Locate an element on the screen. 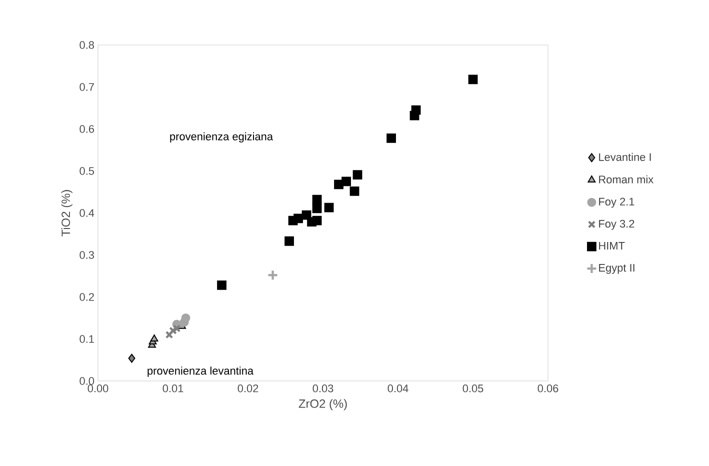 This screenshot has width=709, height=466. y-tick-label: 0.4 is located at coordinates (87, 213).